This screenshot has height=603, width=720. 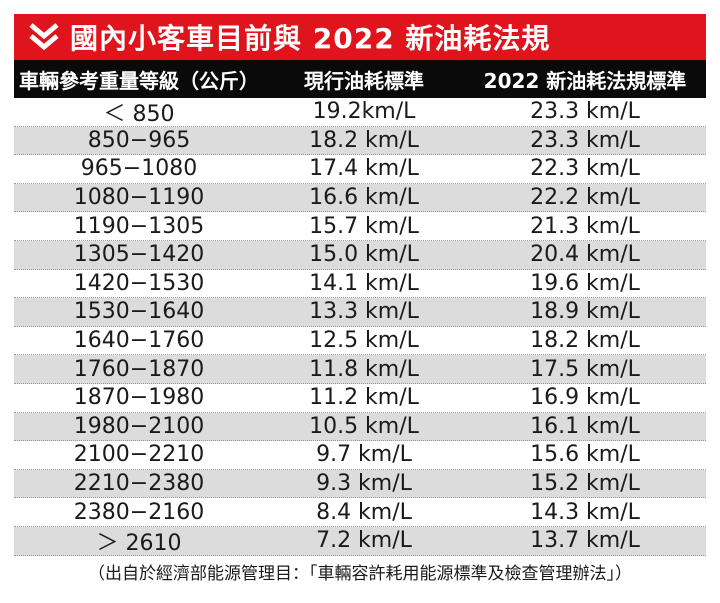 I want to click on current-standard-cell: 10.5 km/L, so click(x=364, y=426).